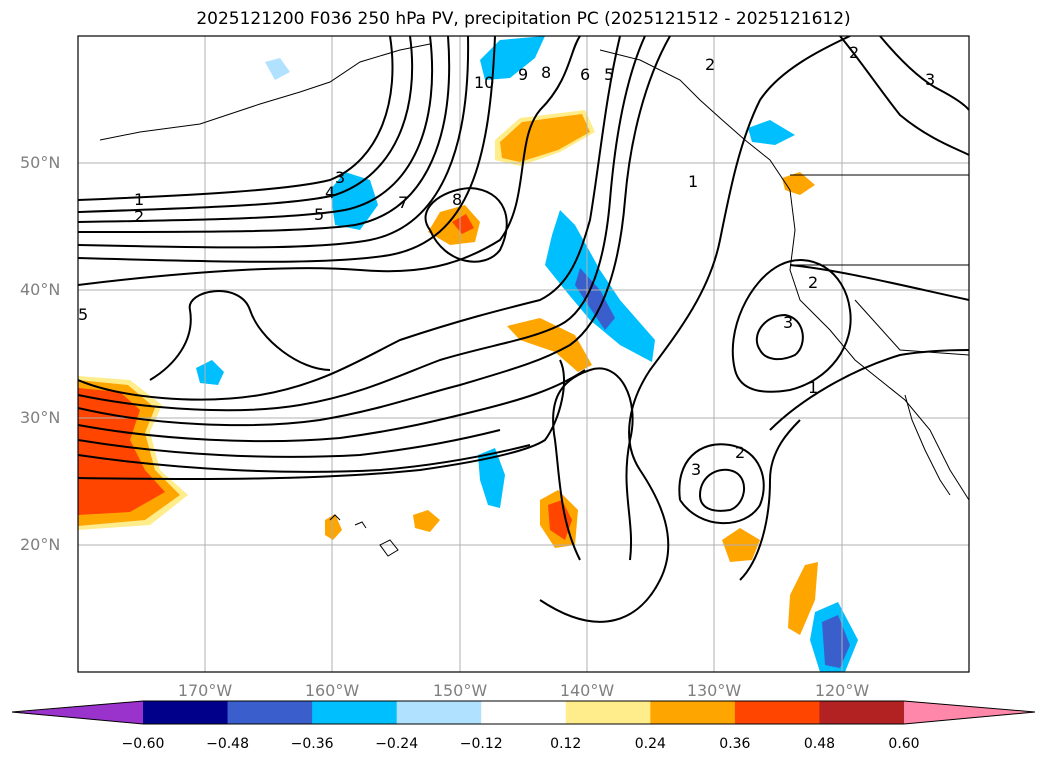  I want to click on lon-label-120w: 120°W, so click(842, 690).